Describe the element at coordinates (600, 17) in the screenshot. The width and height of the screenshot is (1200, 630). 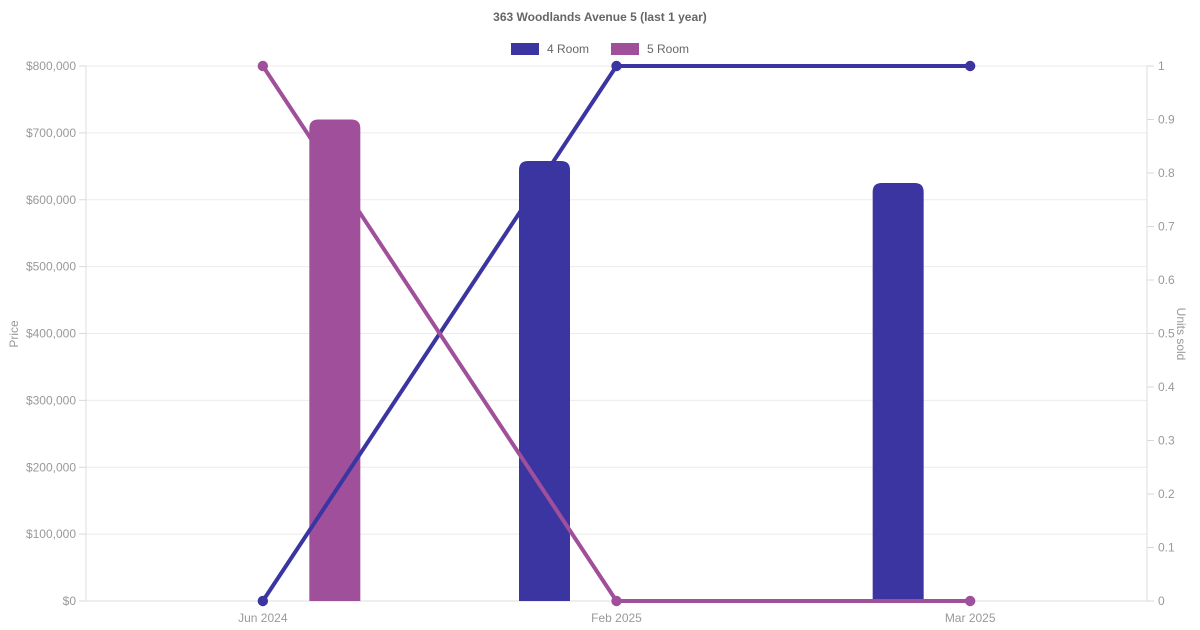
I see `chart-title: 363 Woodlands Avenue 5 (last 1 year)` at that location.